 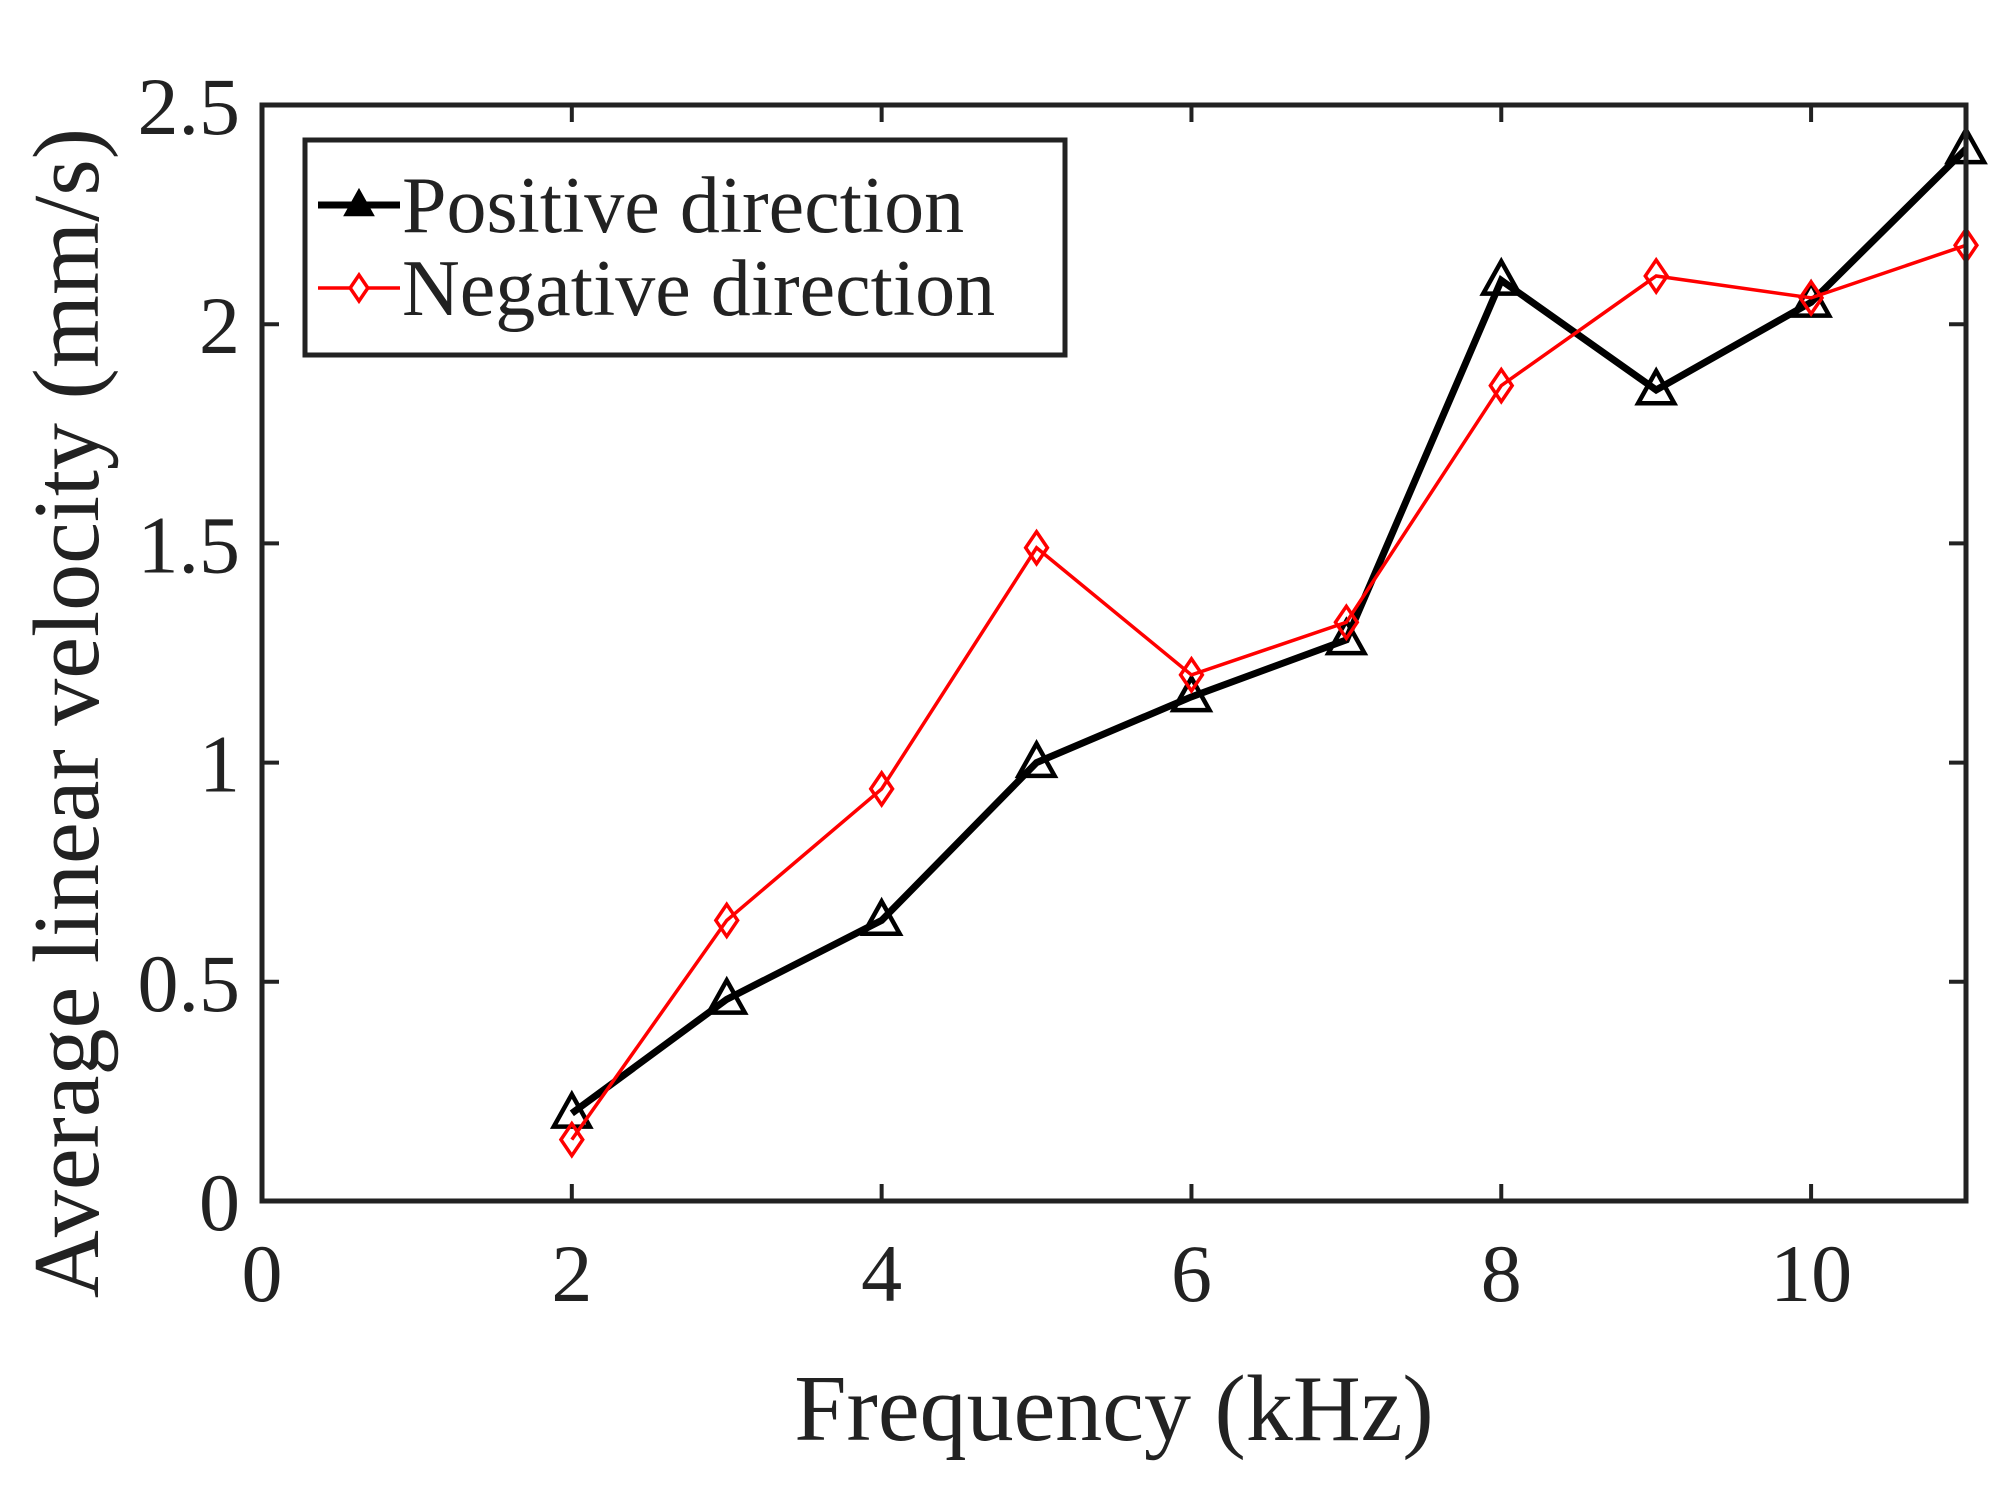 What do you see at coordinates (262, 1273) in the screenshot?
I see `x-tick-label-0: 0` at bounding box center [262, 1273].